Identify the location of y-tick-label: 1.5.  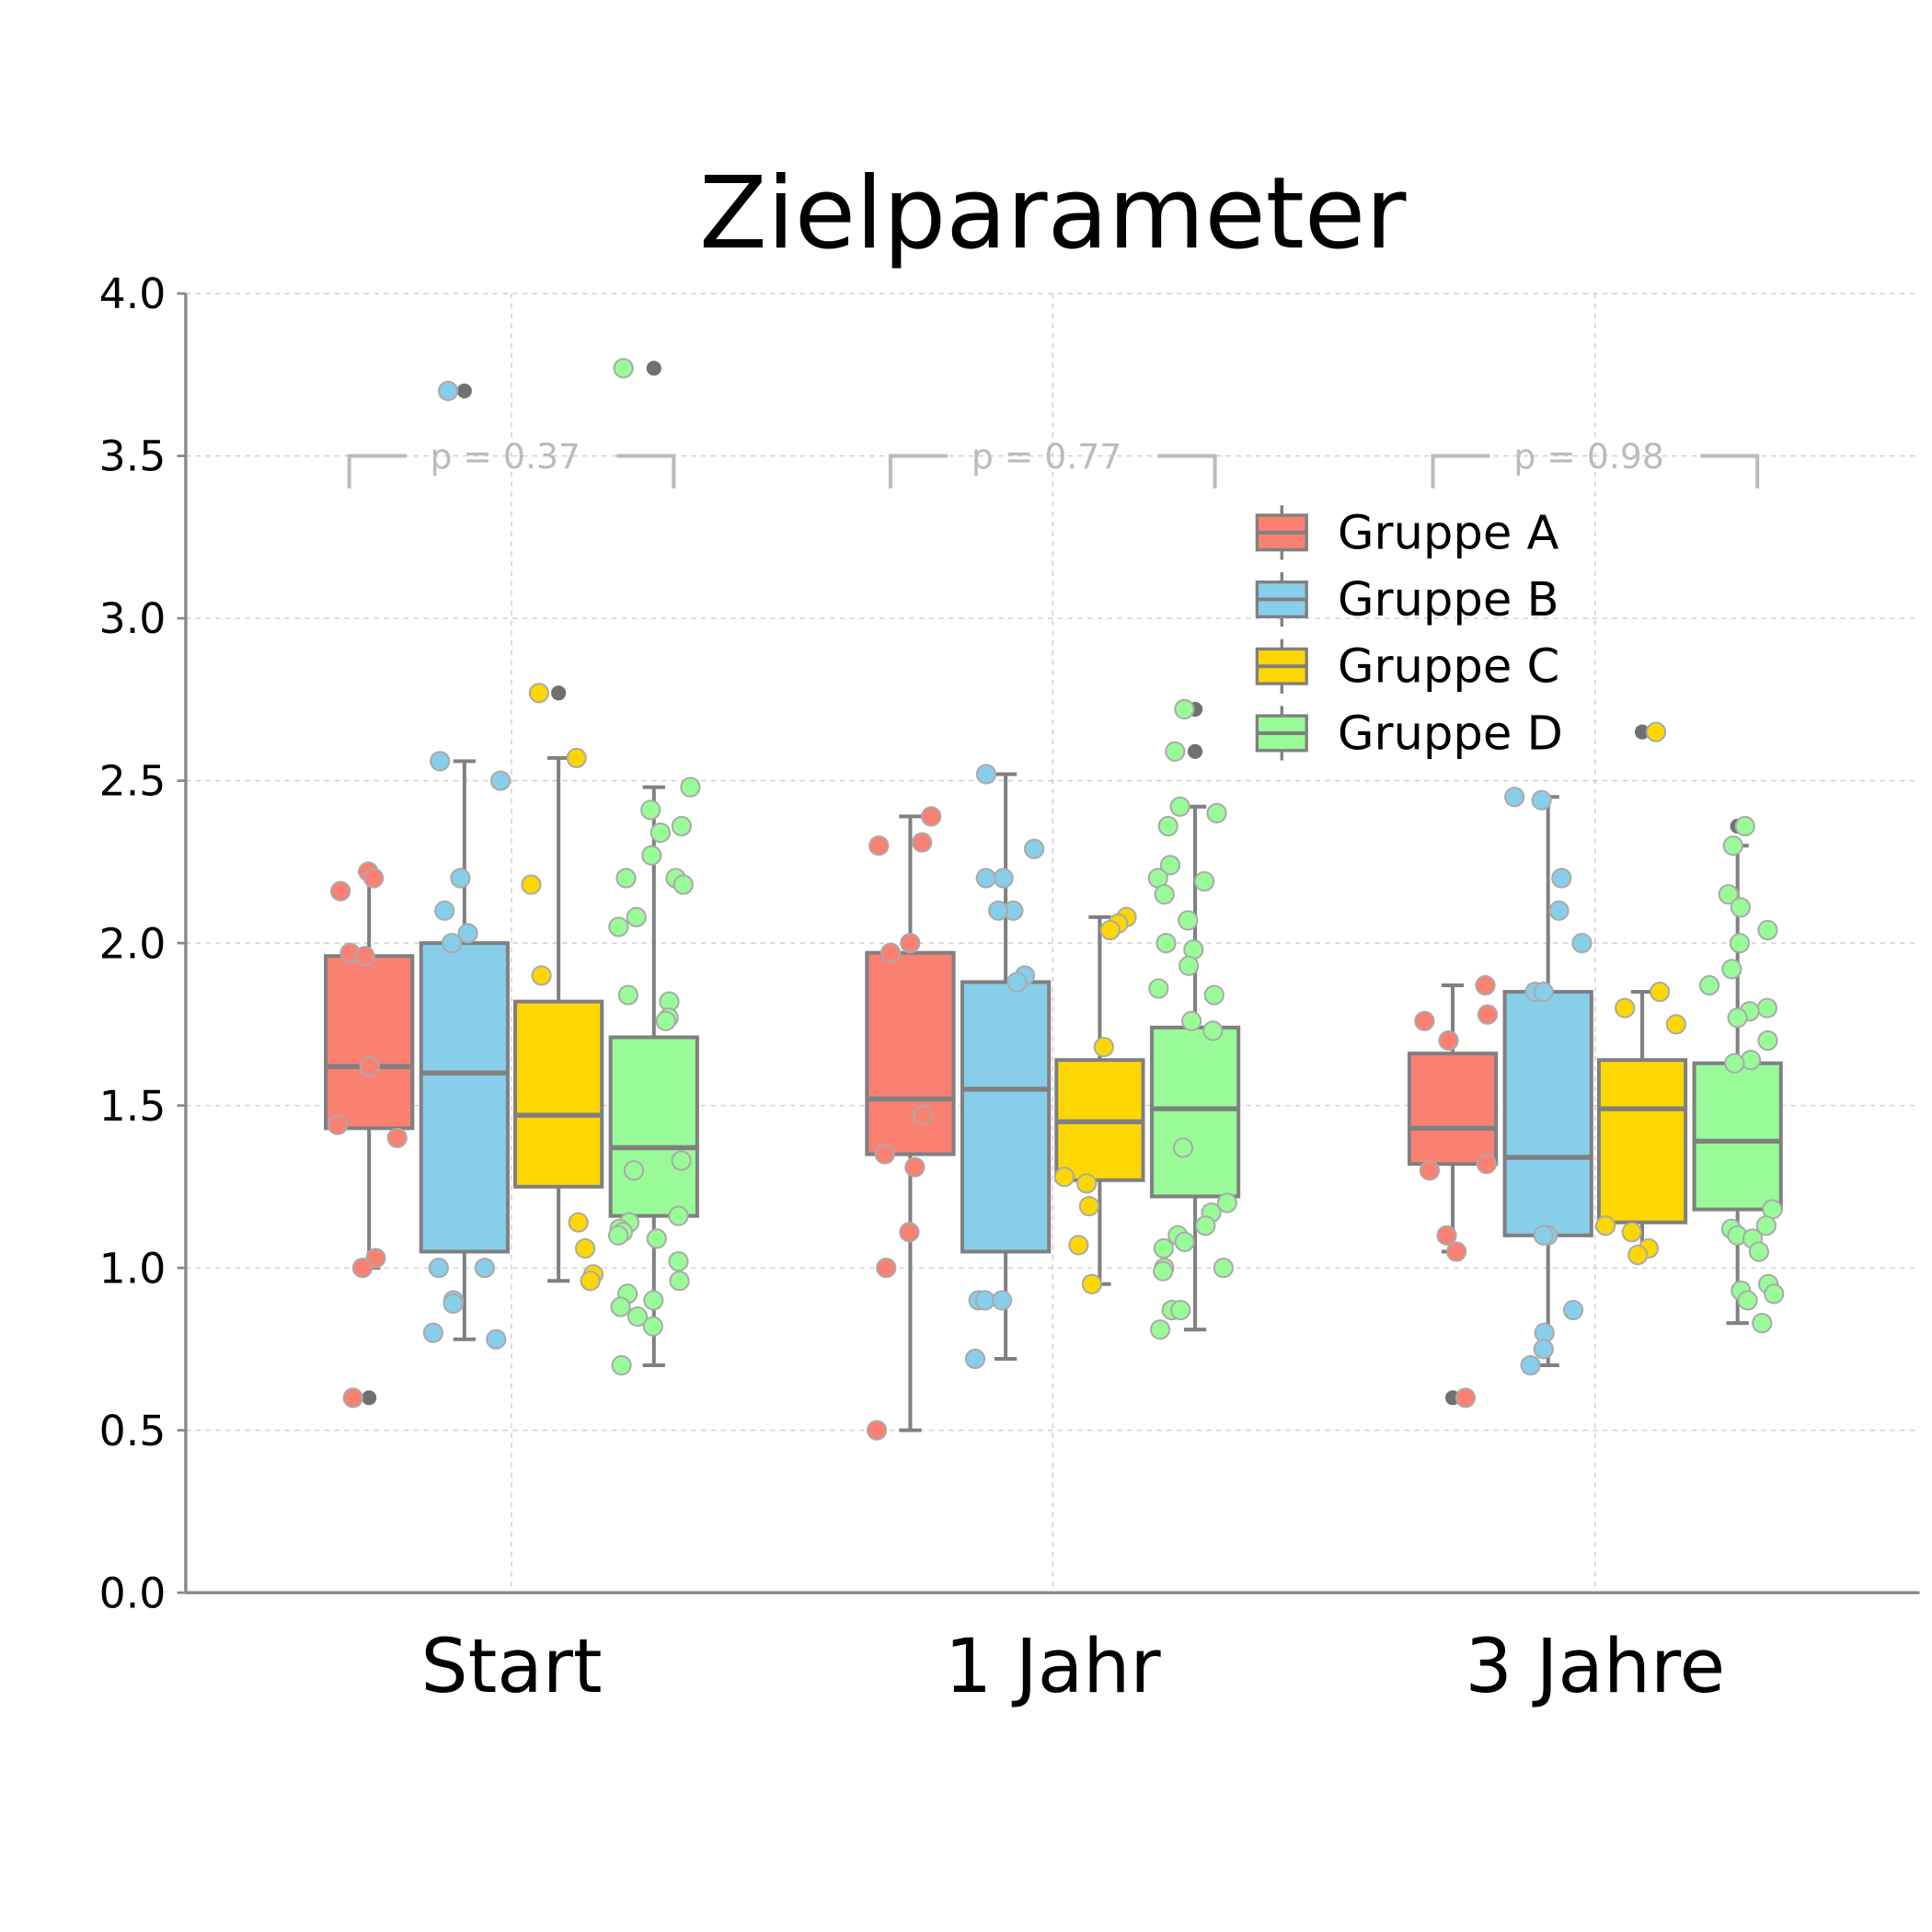
(133, 1106).